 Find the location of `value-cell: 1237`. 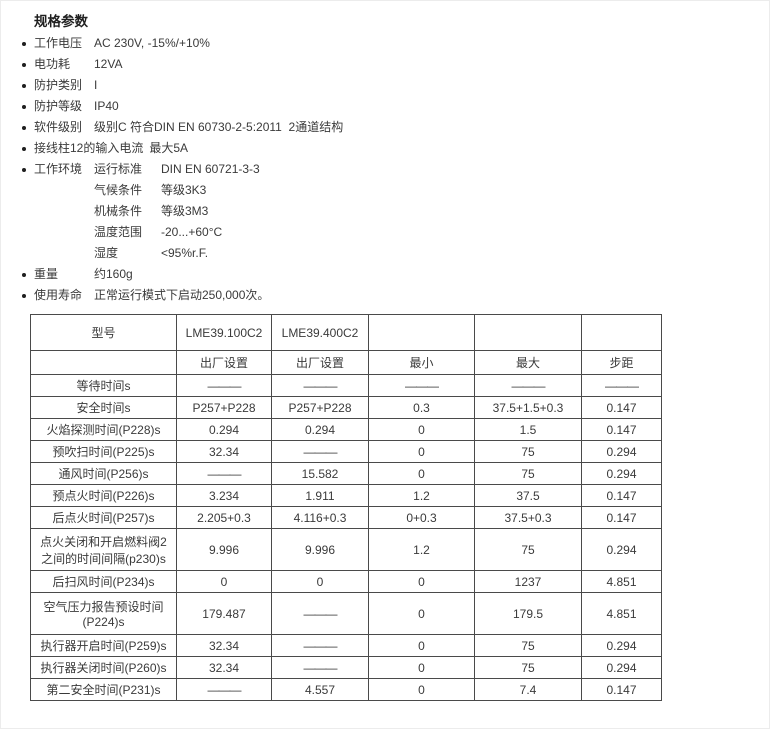

value-cell: 1237 is located at coordinates (528, 581).